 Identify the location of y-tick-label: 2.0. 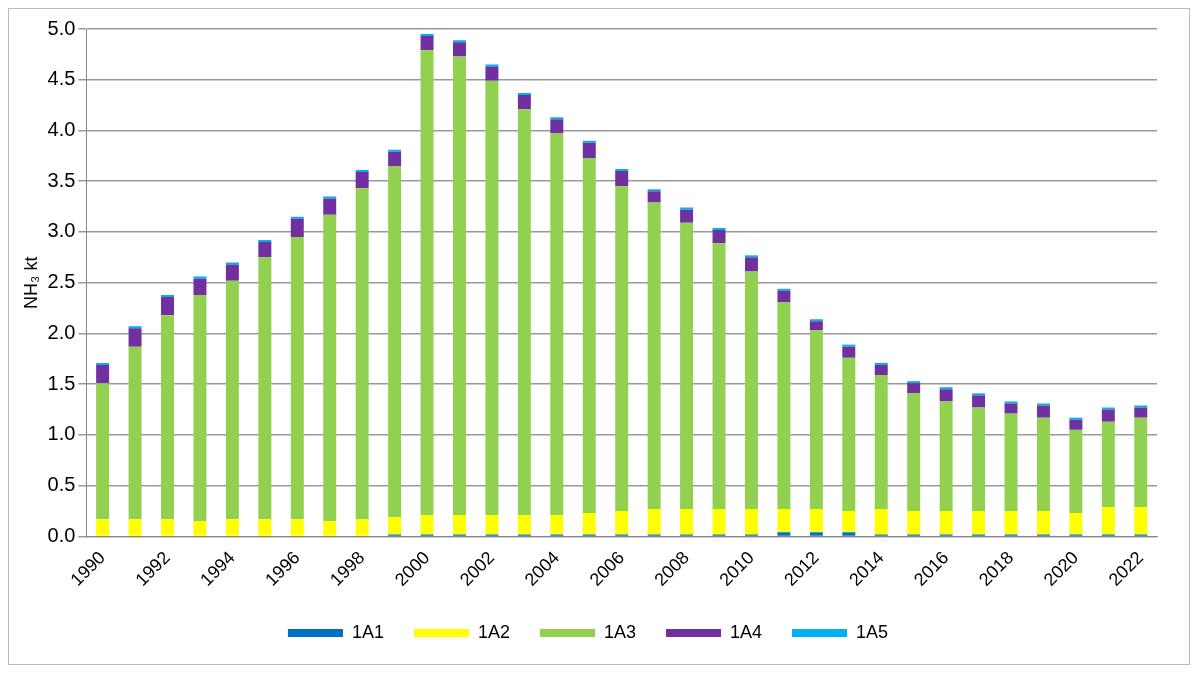
(61, 331).